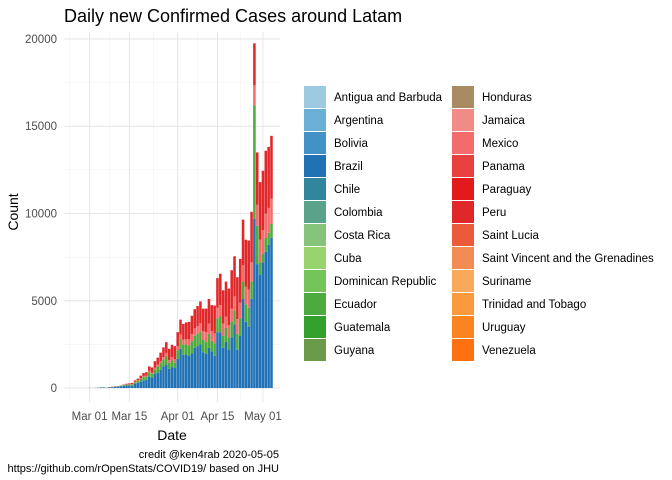  Describe the element at coordinates (362, 236) in the screenshot. I see `legend-label: Costa Rica` at that location.